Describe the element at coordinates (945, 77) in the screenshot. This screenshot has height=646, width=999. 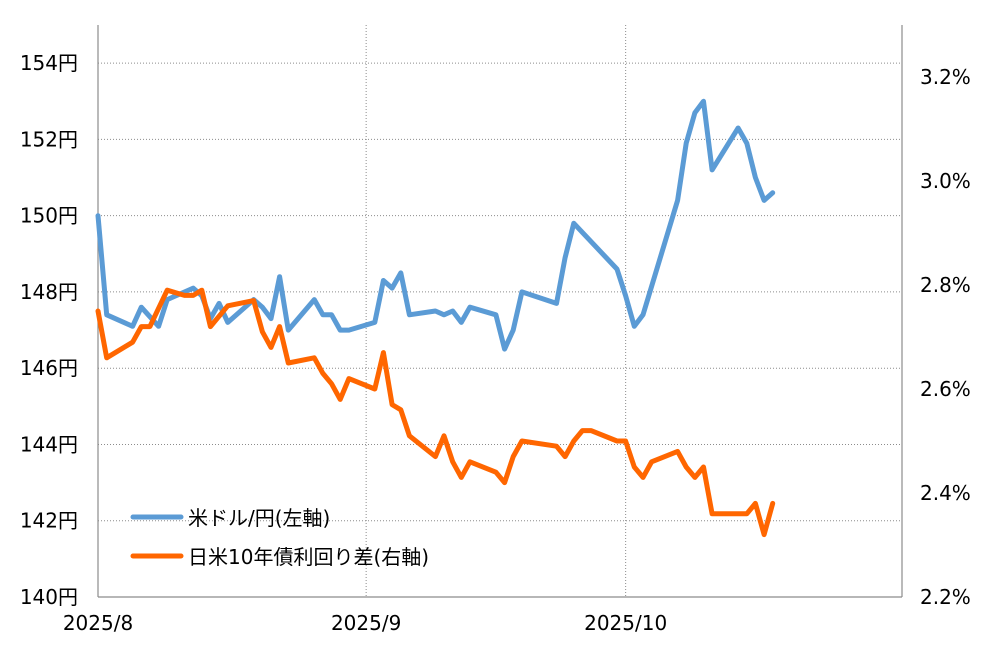
I see `y-right-tick-label: 3.2%` at that location.